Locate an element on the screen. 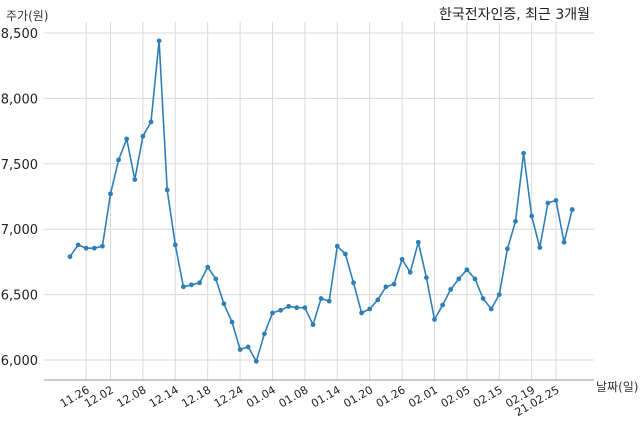  x-tick-label: 01.04 is located at coordinates (261, 396).